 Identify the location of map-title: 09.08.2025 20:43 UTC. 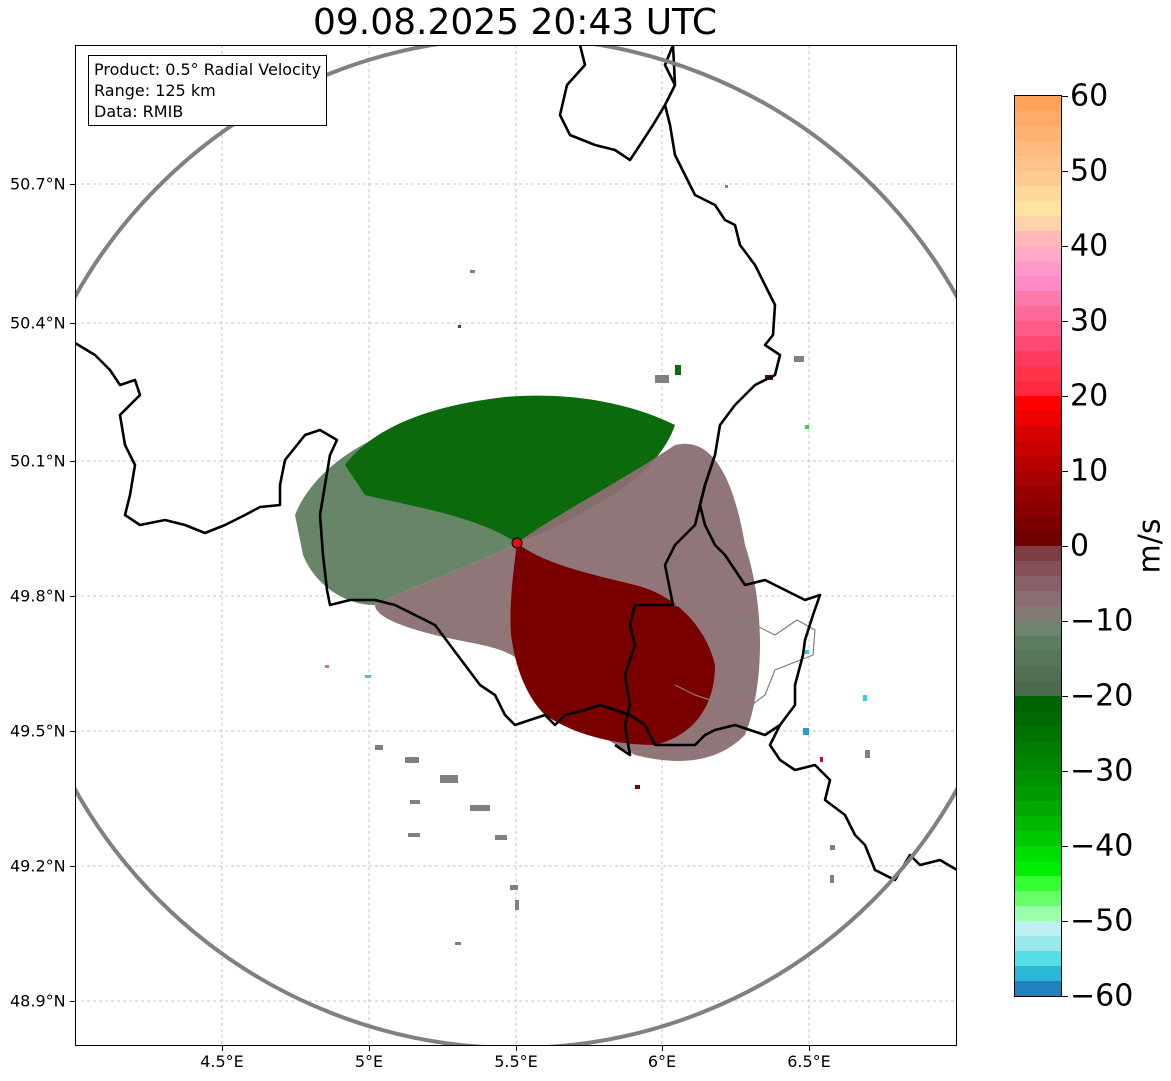
(515, 22).